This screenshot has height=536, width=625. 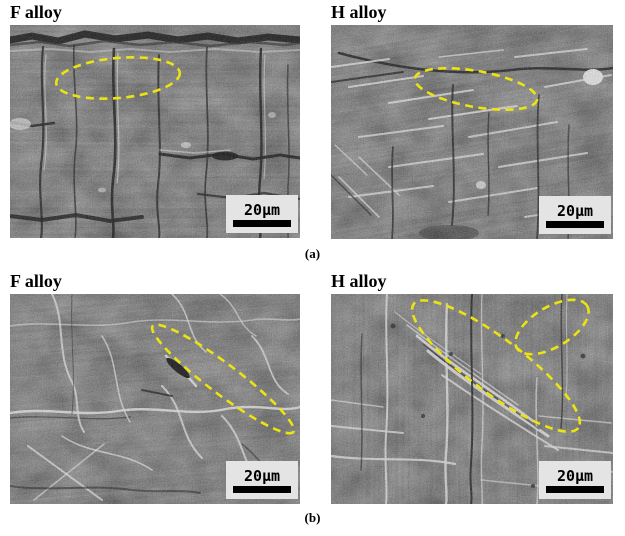 I want to click on row-caption-b: (b), so click(x=312, y=517).